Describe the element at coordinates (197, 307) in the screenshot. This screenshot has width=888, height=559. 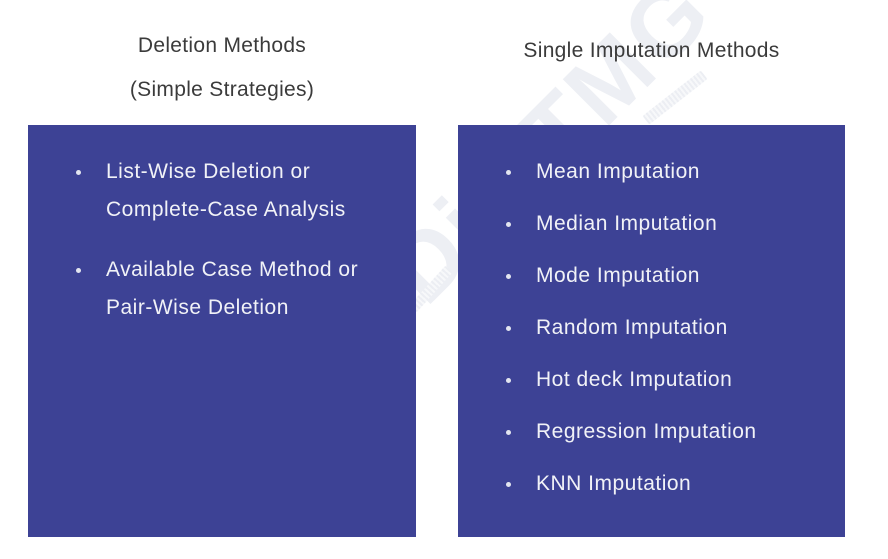
I see `list-item-line: Pair-Wise Deletion` at that location.